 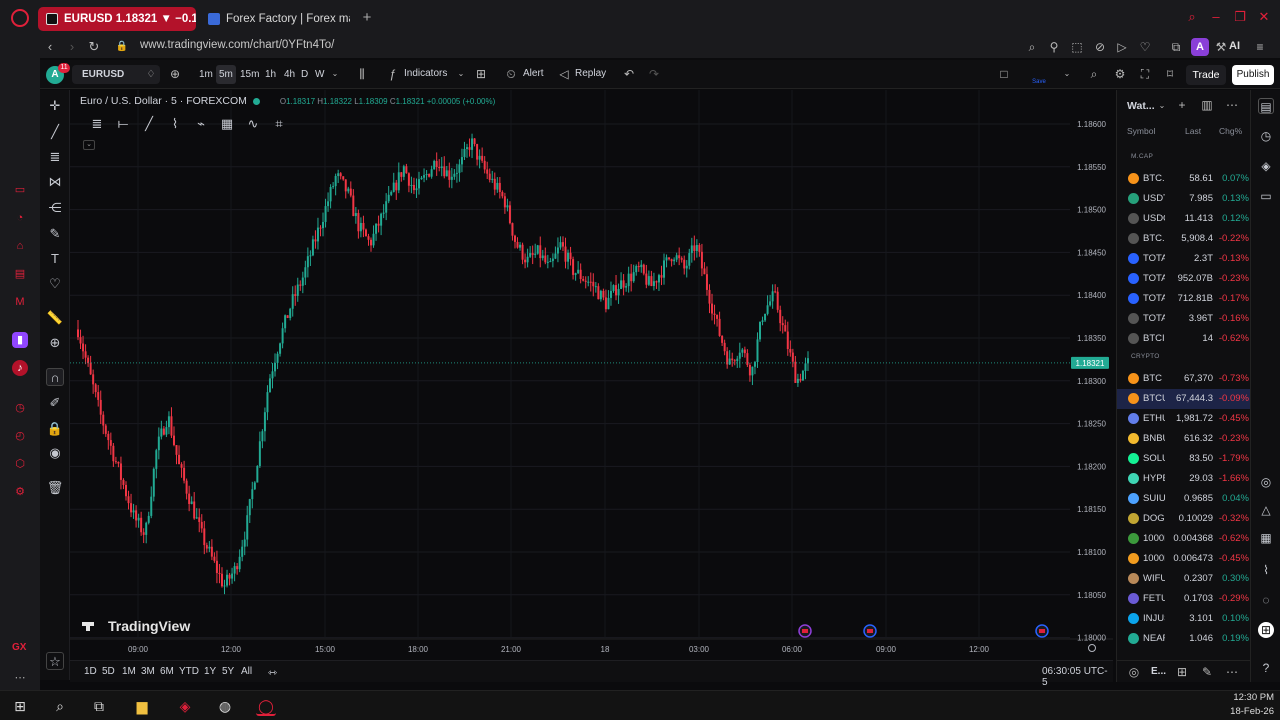 I want to click on ft-trendline-icon: ╱, so click(x=149, y=123).